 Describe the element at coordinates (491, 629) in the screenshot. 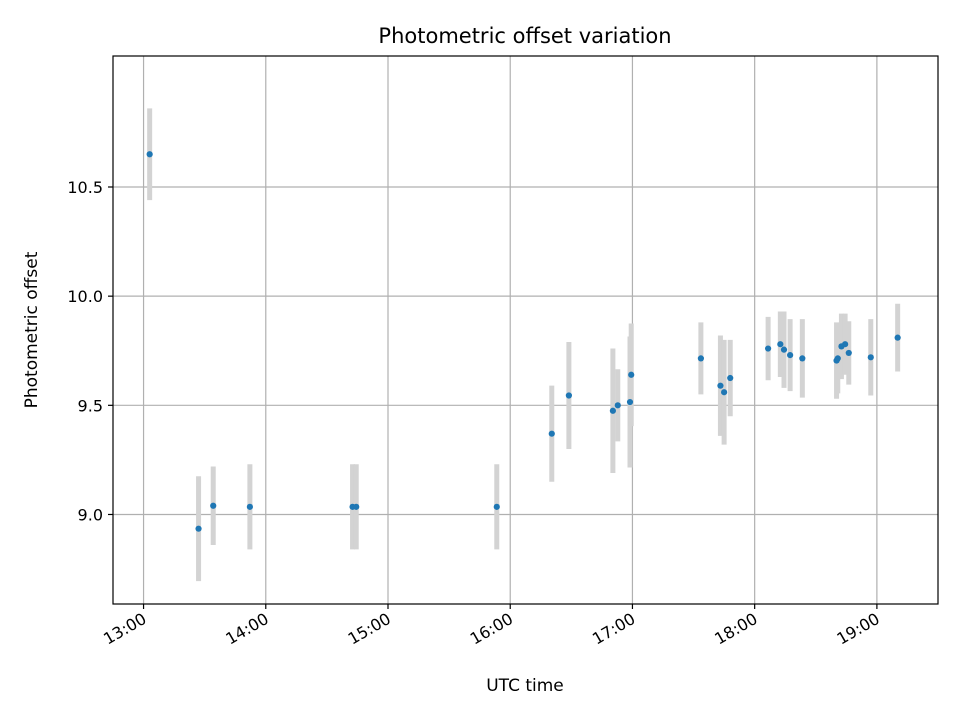

I see `x-tick-label: 16:00` at that location.